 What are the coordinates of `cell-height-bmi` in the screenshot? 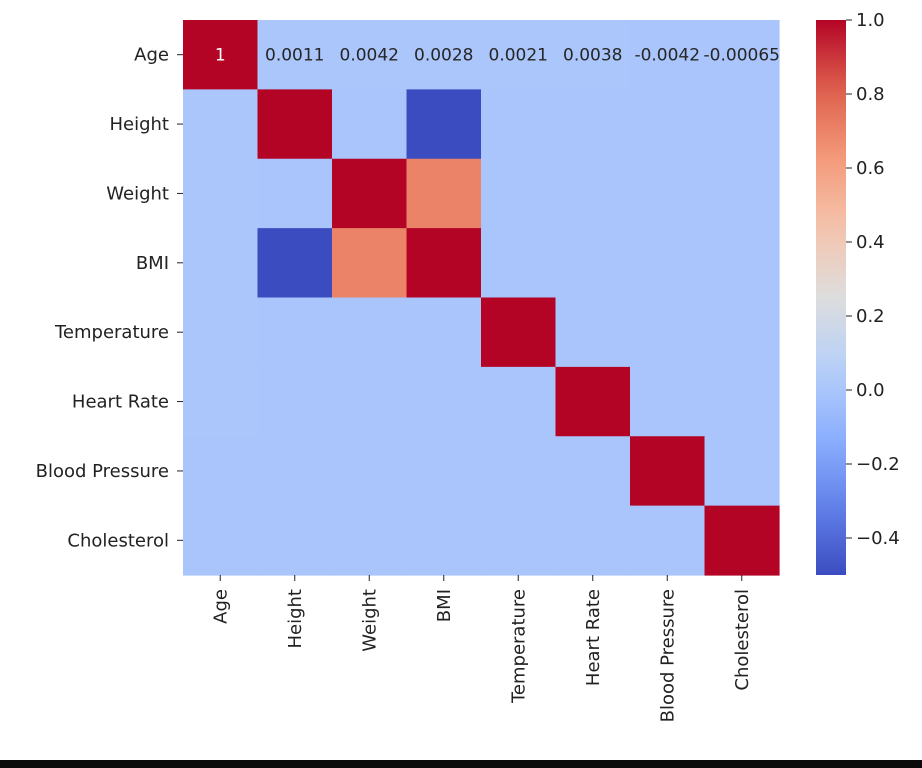 It's located at (444, 124).